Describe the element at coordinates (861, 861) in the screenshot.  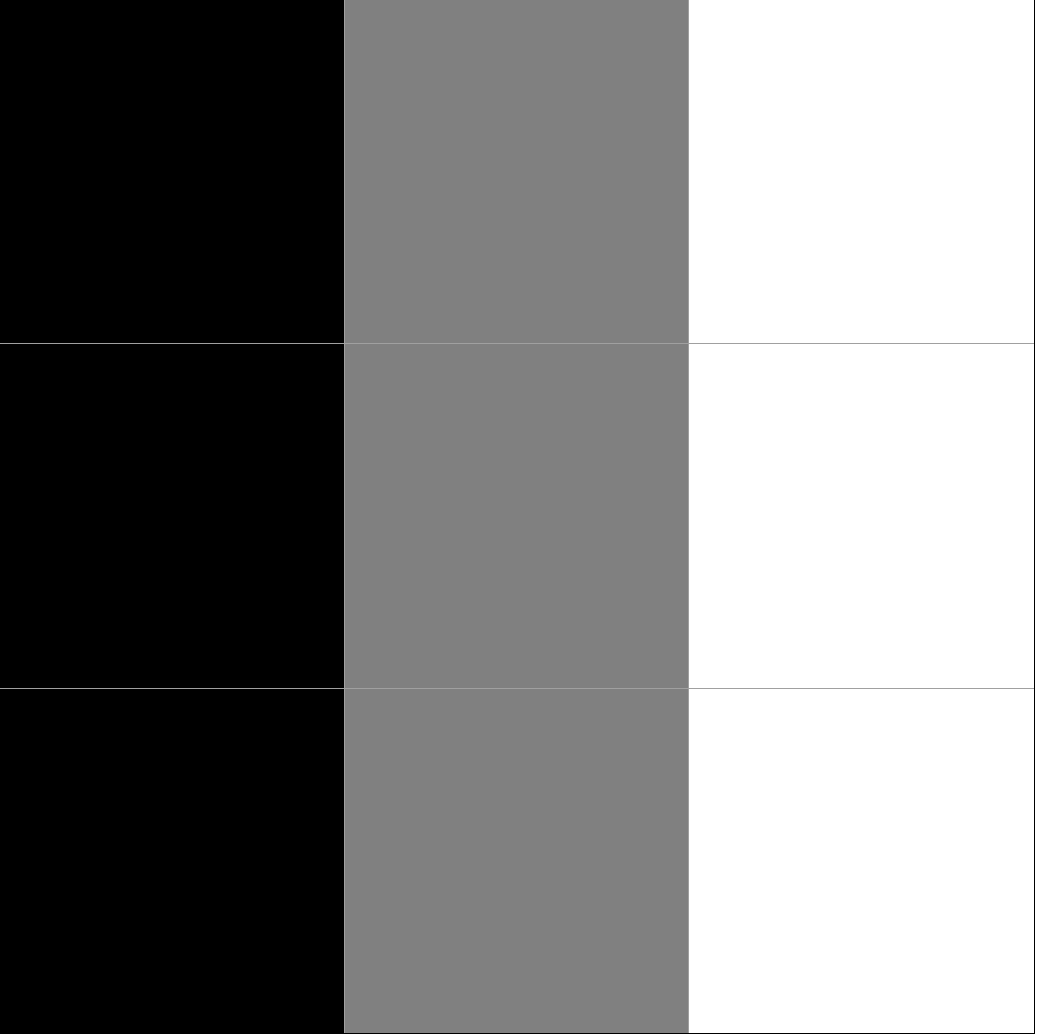
I see `swatch-r3-c3` at that location.